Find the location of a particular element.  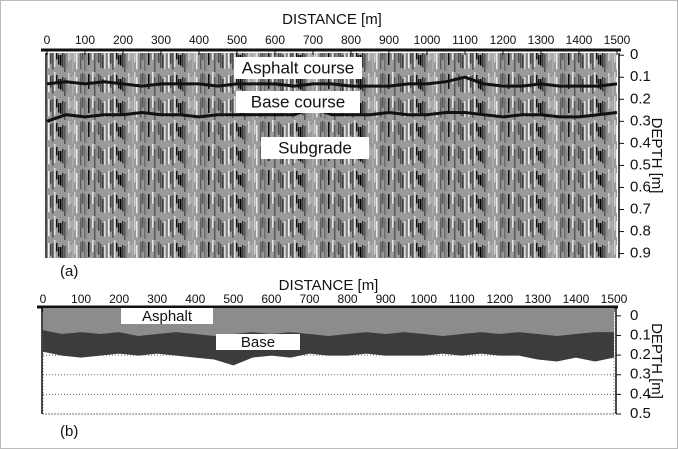

y-tick-label: 0.9 is located at coordinates (640, 253).